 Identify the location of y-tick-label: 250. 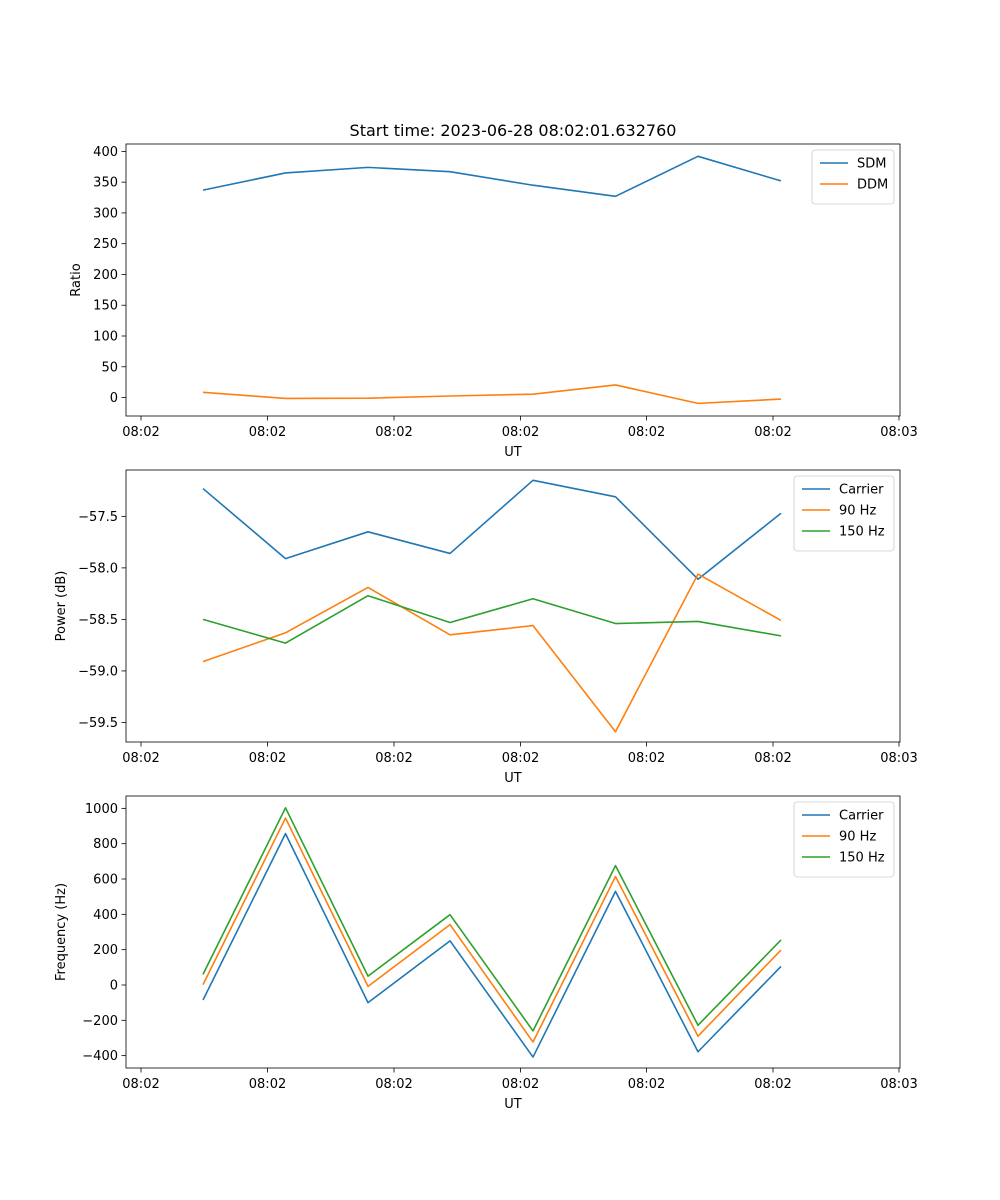
(105, 244).